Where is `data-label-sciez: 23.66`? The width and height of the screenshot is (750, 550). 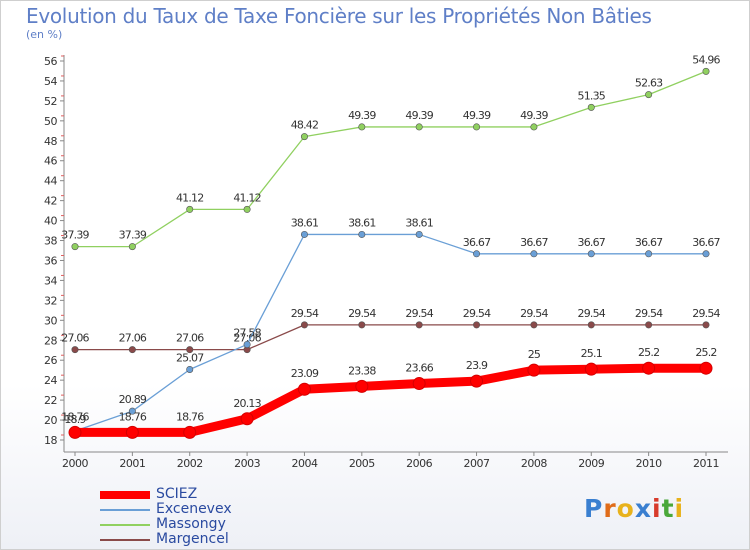 data-label-sciez: 23.66 is located at coordinates (419, 368).